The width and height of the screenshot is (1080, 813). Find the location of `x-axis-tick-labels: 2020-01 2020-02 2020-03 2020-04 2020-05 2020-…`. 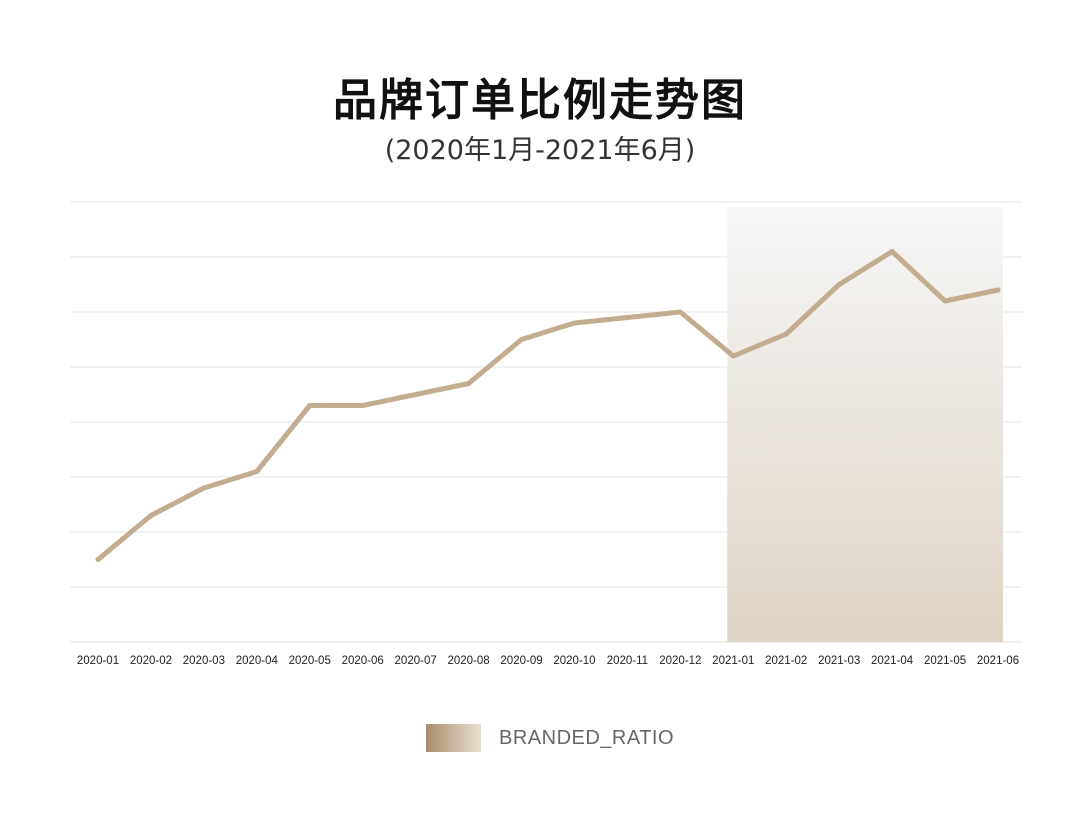

x-axis-tick-labels: 2020-01 2020-02 2020-03 2020-04 2020-05 2020-… is located at coordinates (548, 661).